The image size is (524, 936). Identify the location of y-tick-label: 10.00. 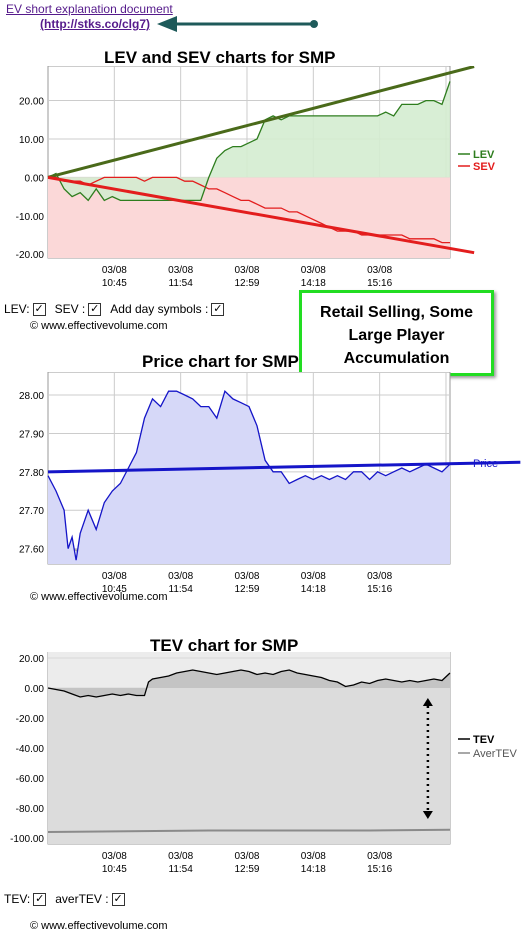
(31, 140).